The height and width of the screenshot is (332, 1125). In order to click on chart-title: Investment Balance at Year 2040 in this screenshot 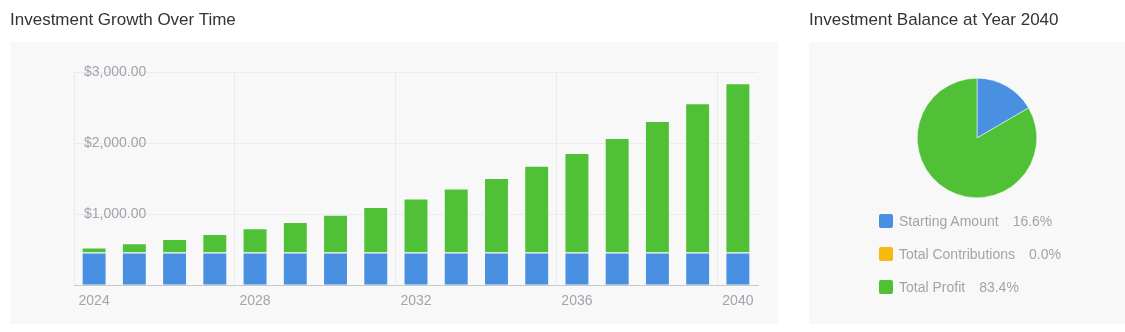, I will do `click(934, 20)`.